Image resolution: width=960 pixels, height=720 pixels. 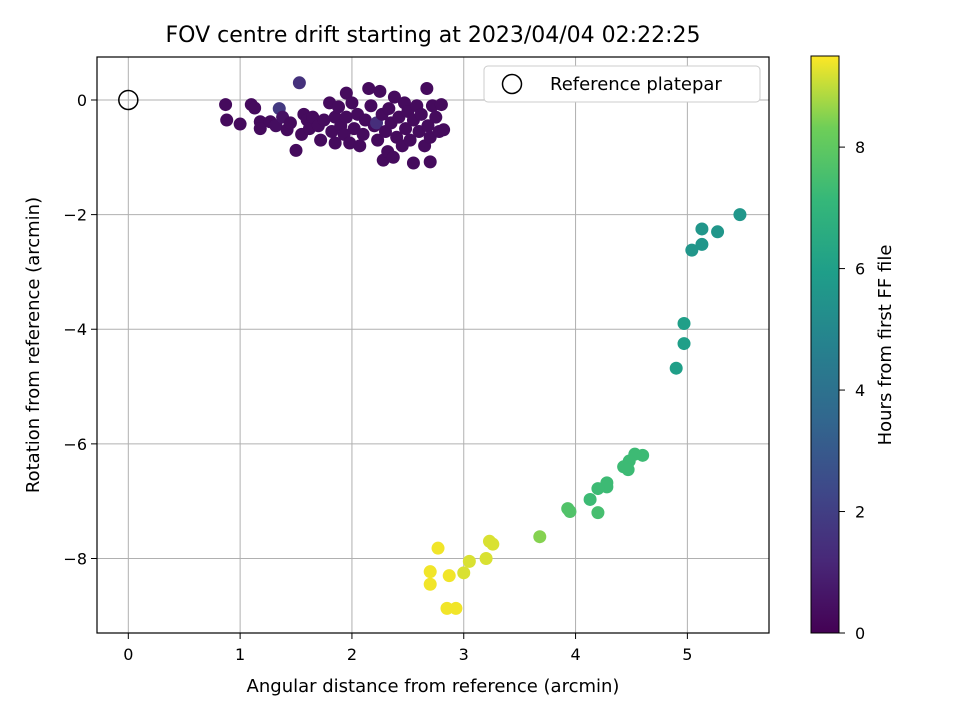 I want to click on legend-box, so click(x=622, y=84).